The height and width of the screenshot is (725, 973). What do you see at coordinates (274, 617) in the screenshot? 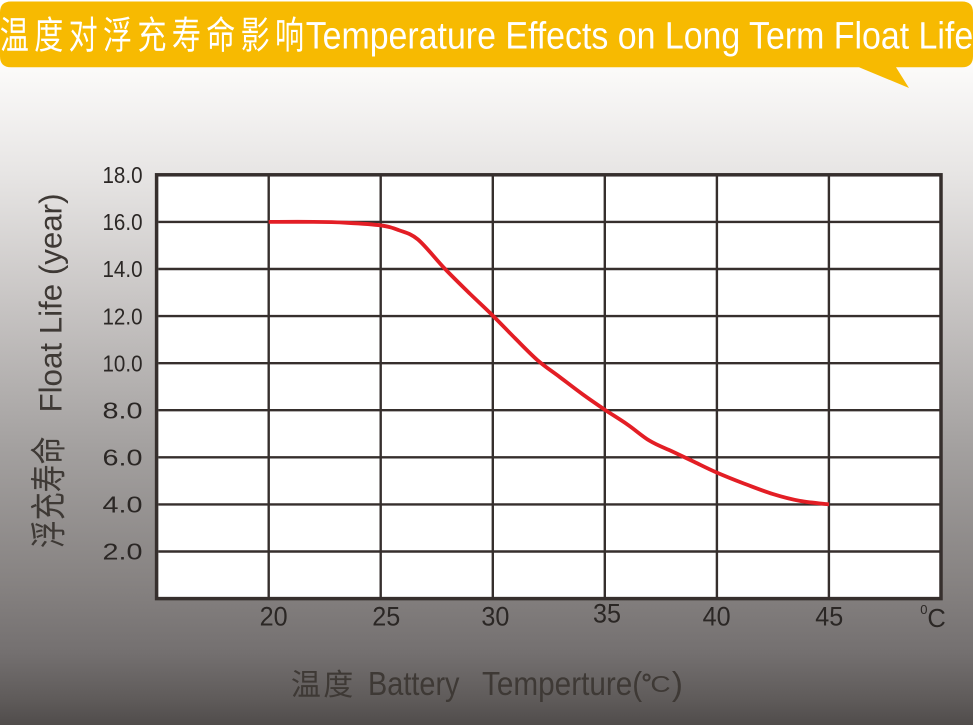
I see `svg-text: 20` at bounding box center [274, 617].